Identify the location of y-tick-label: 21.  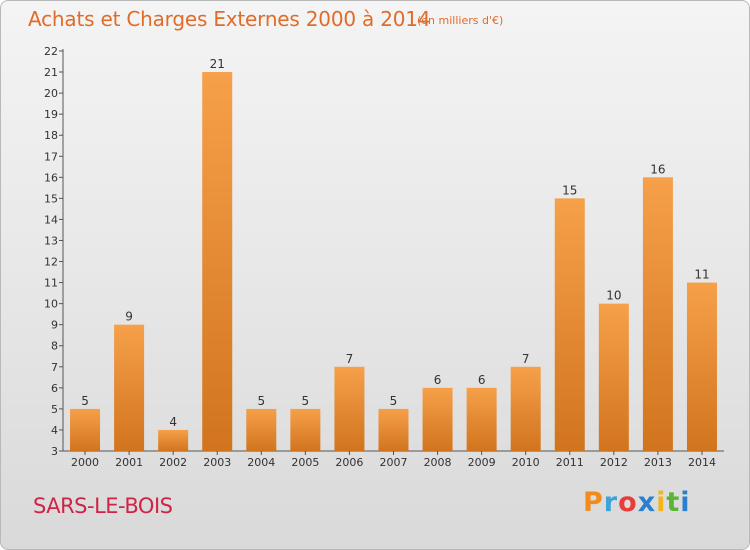
(51, 72).